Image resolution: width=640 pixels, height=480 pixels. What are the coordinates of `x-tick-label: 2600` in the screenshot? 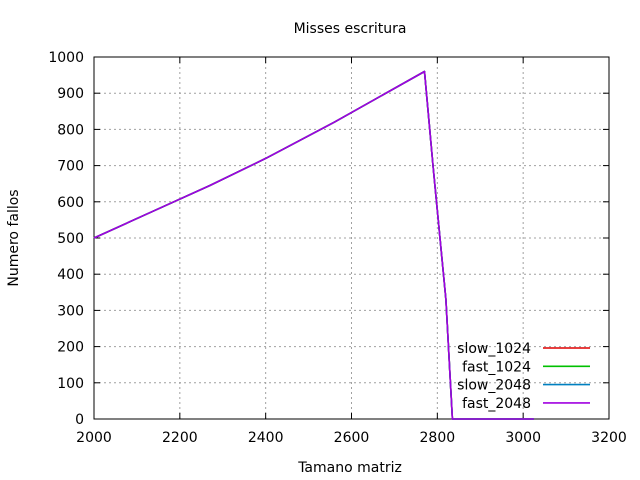 It's located at (352, 438).